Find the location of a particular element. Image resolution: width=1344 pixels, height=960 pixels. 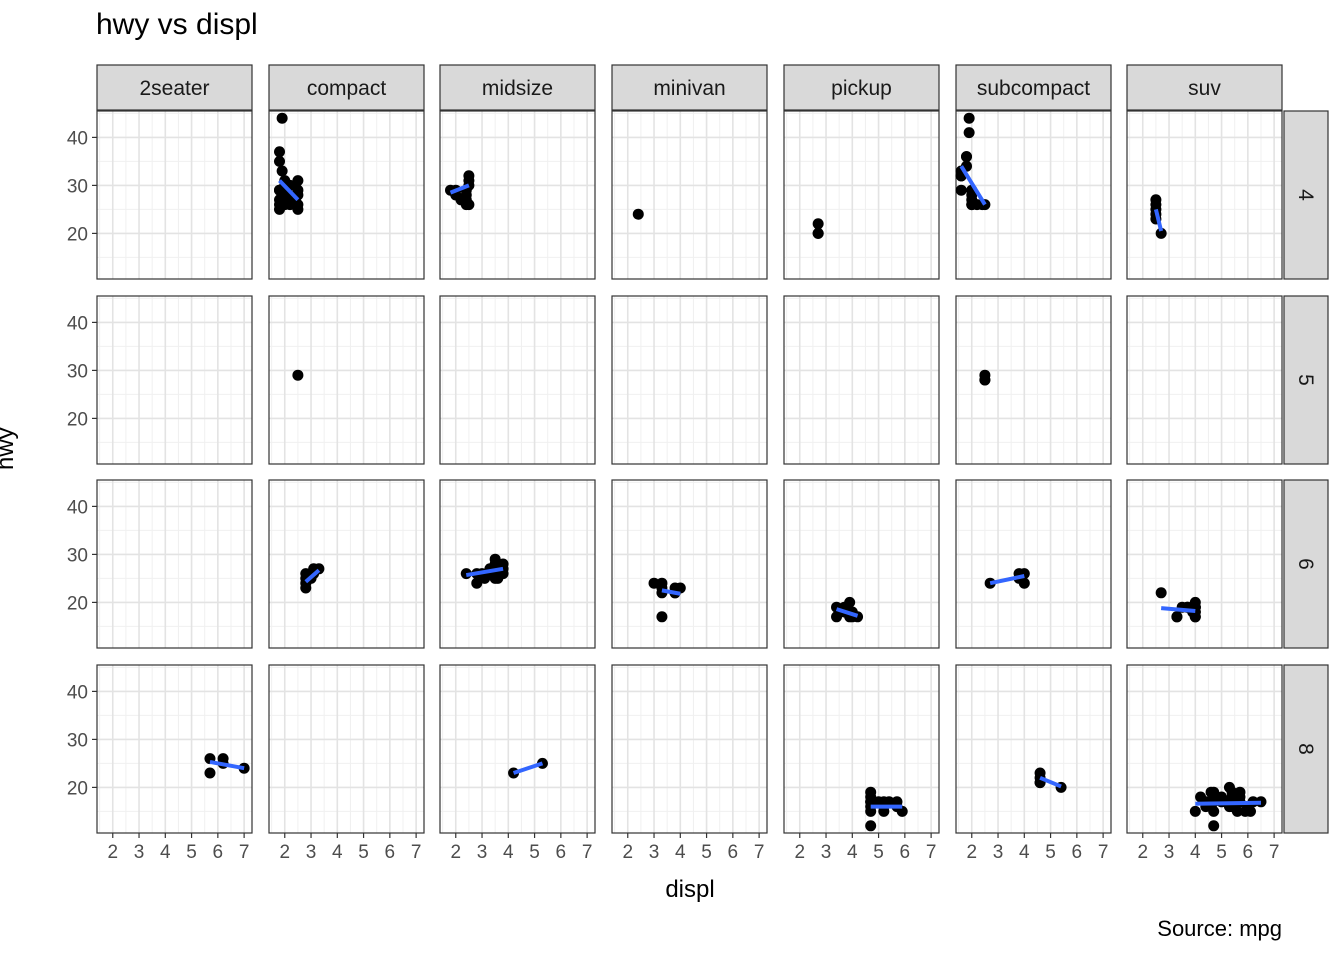

facet-strip-suv is located at coordinates (1204, 87).